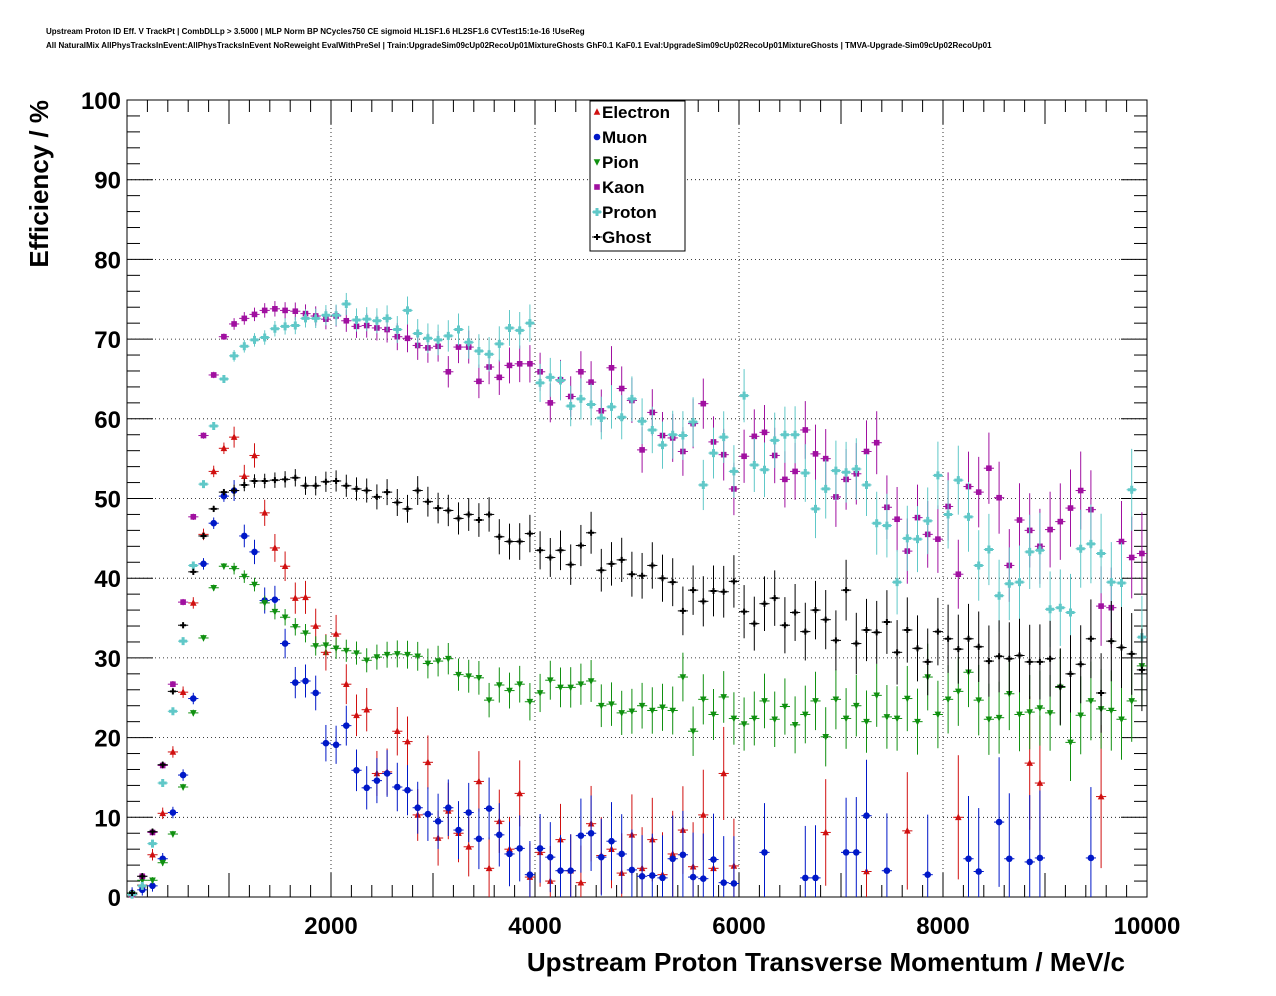 The height and width of the screenshot is (996, 1276). Describe the element at coordinates (330, 926) in the screenshot. I see `x-tick-label: 2000` at that location.